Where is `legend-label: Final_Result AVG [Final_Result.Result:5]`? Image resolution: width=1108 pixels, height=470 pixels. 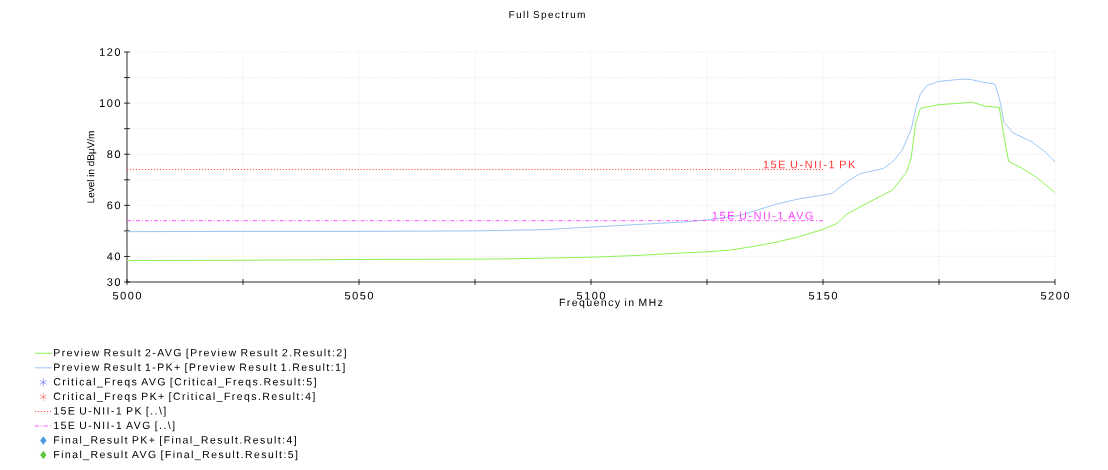
legend-label: Final_Result AVG [Final_Result.Result:5] is located at coordinates (176, 455).